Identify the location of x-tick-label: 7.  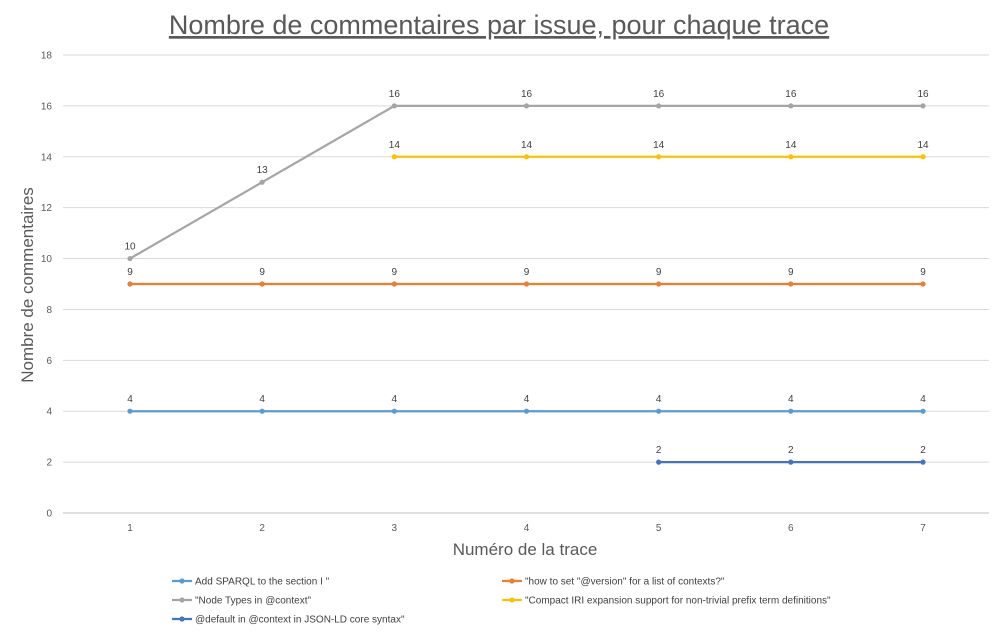
(923, 528).